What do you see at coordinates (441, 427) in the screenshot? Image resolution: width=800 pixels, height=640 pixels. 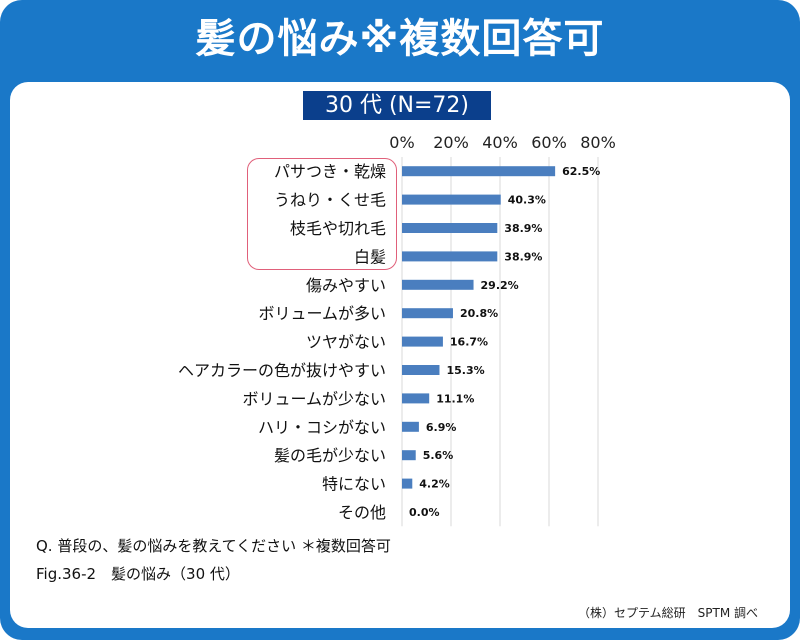 I see `data-label: 6.9%` at bounding box center [441, 427].